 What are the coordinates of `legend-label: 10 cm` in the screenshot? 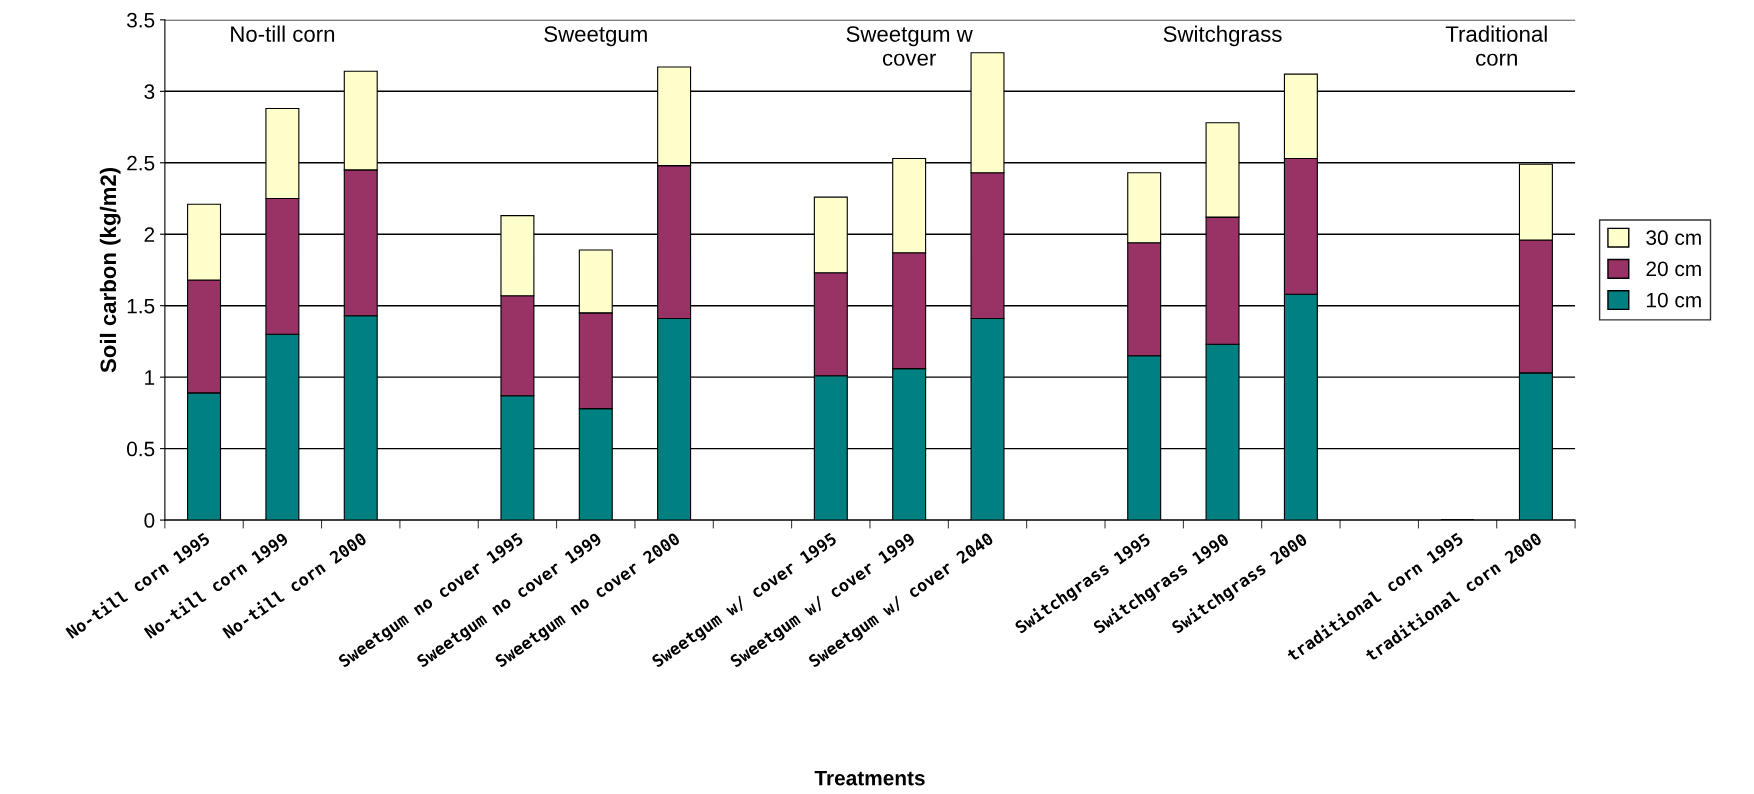 It's located at (1674, 300).